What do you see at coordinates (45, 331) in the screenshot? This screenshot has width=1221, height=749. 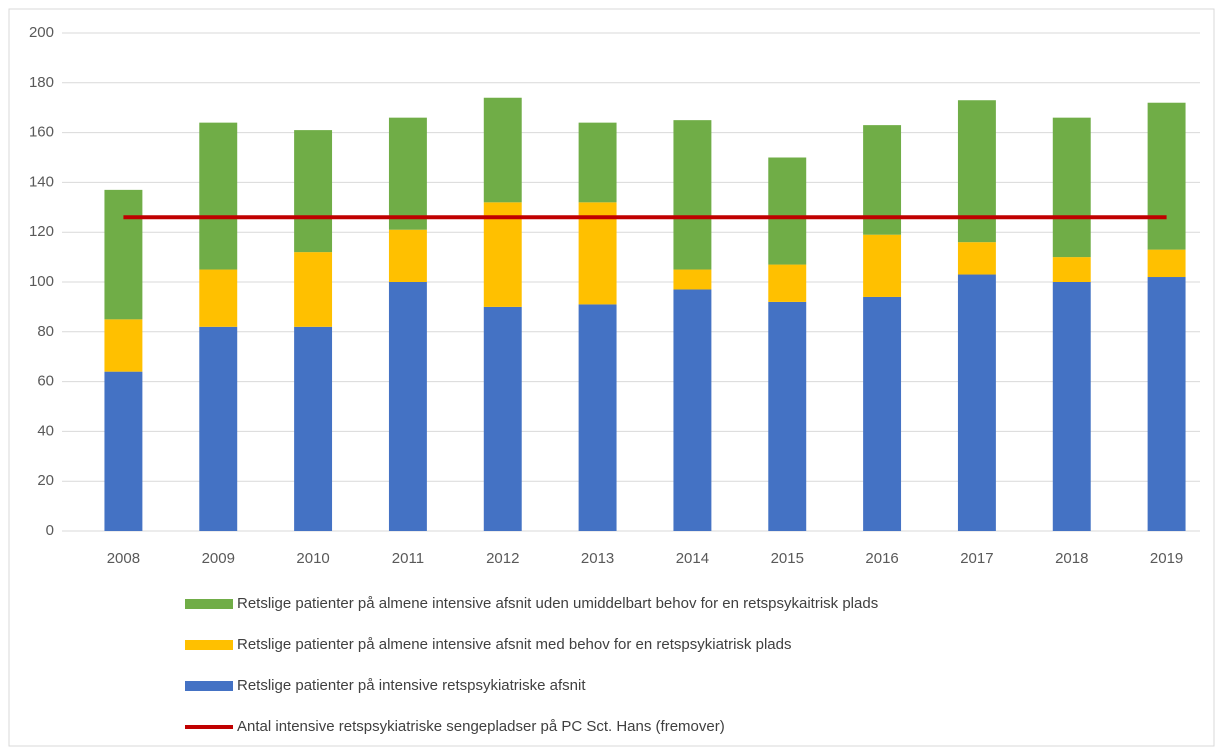 I see `y-tick-label: 80` at bounding box center [45, 331].